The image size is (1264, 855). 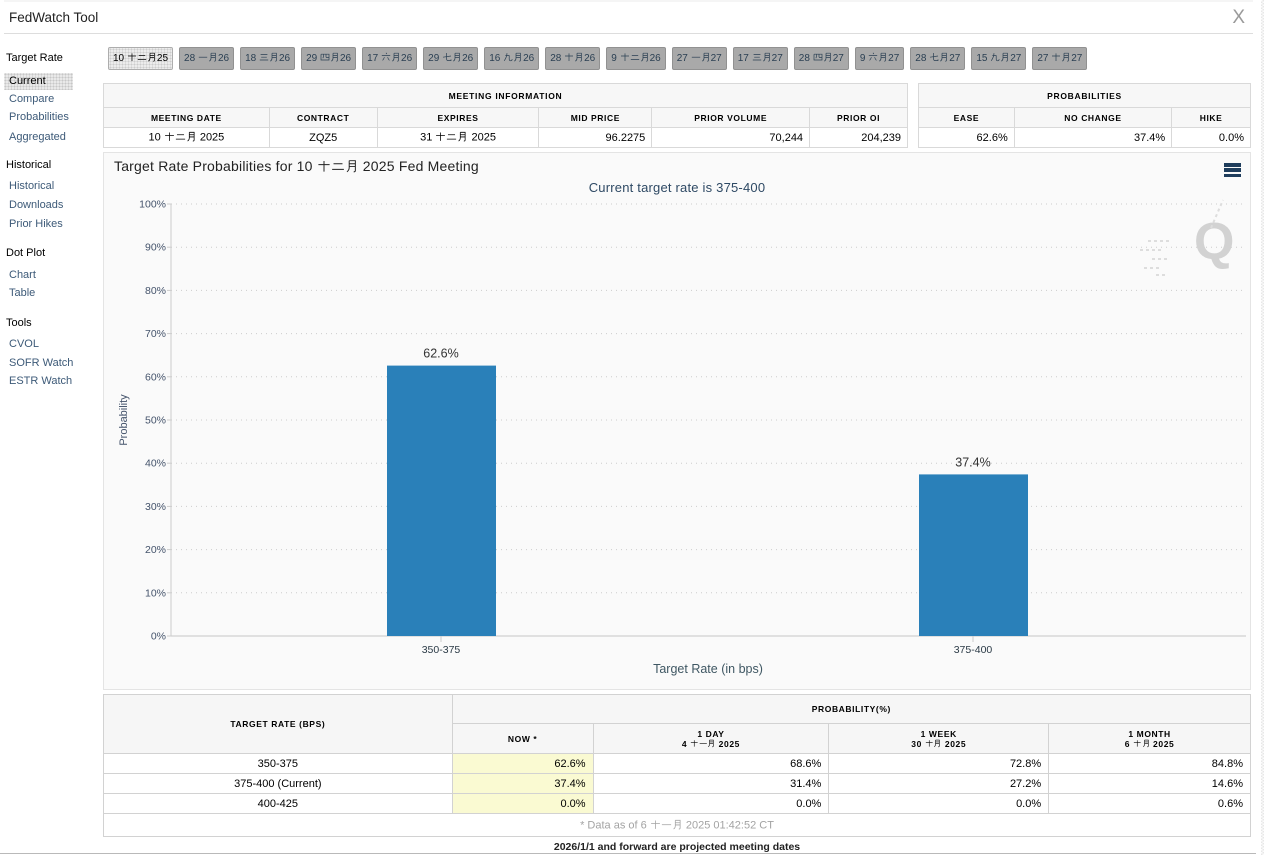 What do you see at coordinates (155, 507) in the screenshot?
I see `svg-text: 30%` at bounding box center [155, 507].